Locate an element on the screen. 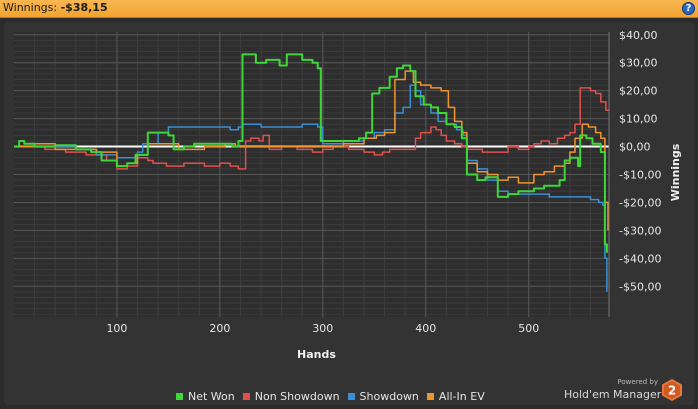  x-tick-label: 500 is located at coordinates (528, 328).